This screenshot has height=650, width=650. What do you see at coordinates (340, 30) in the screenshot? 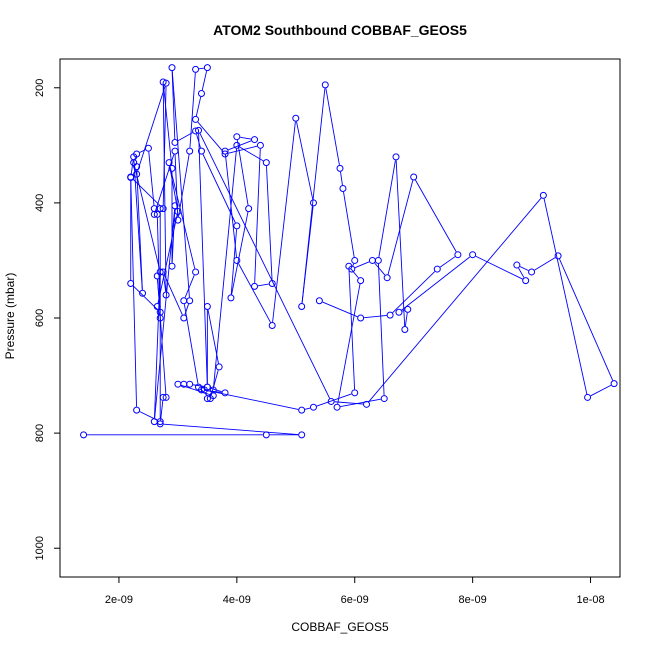
I see `chart-title: ATOM2 Southbound COBBAF_GEOS5` at bounding box center [340, 30].